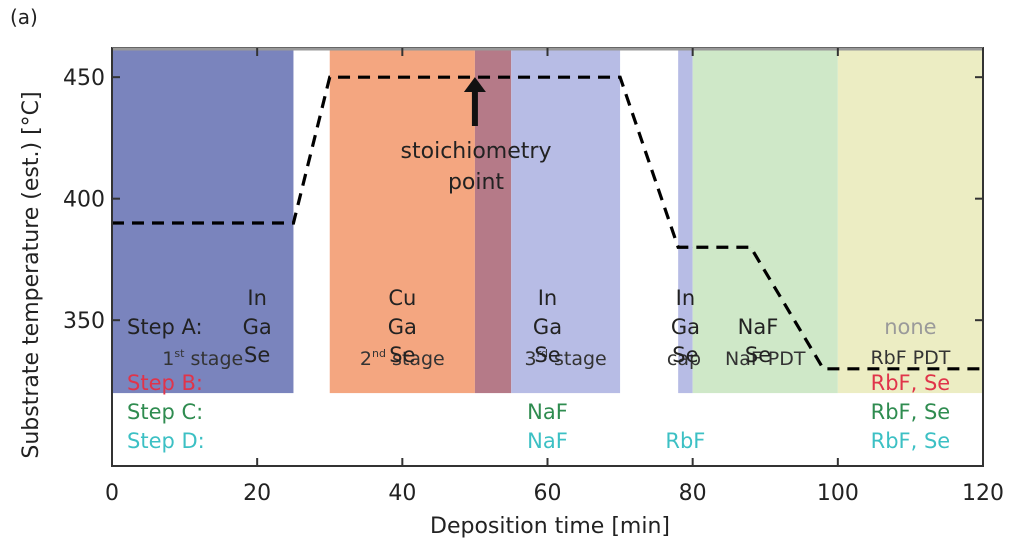 This screenshot has width=1010, height=542. Describe the element at coordinates (165, 412) in the screenshot. I see `step-c-label: Step C:` at that location.